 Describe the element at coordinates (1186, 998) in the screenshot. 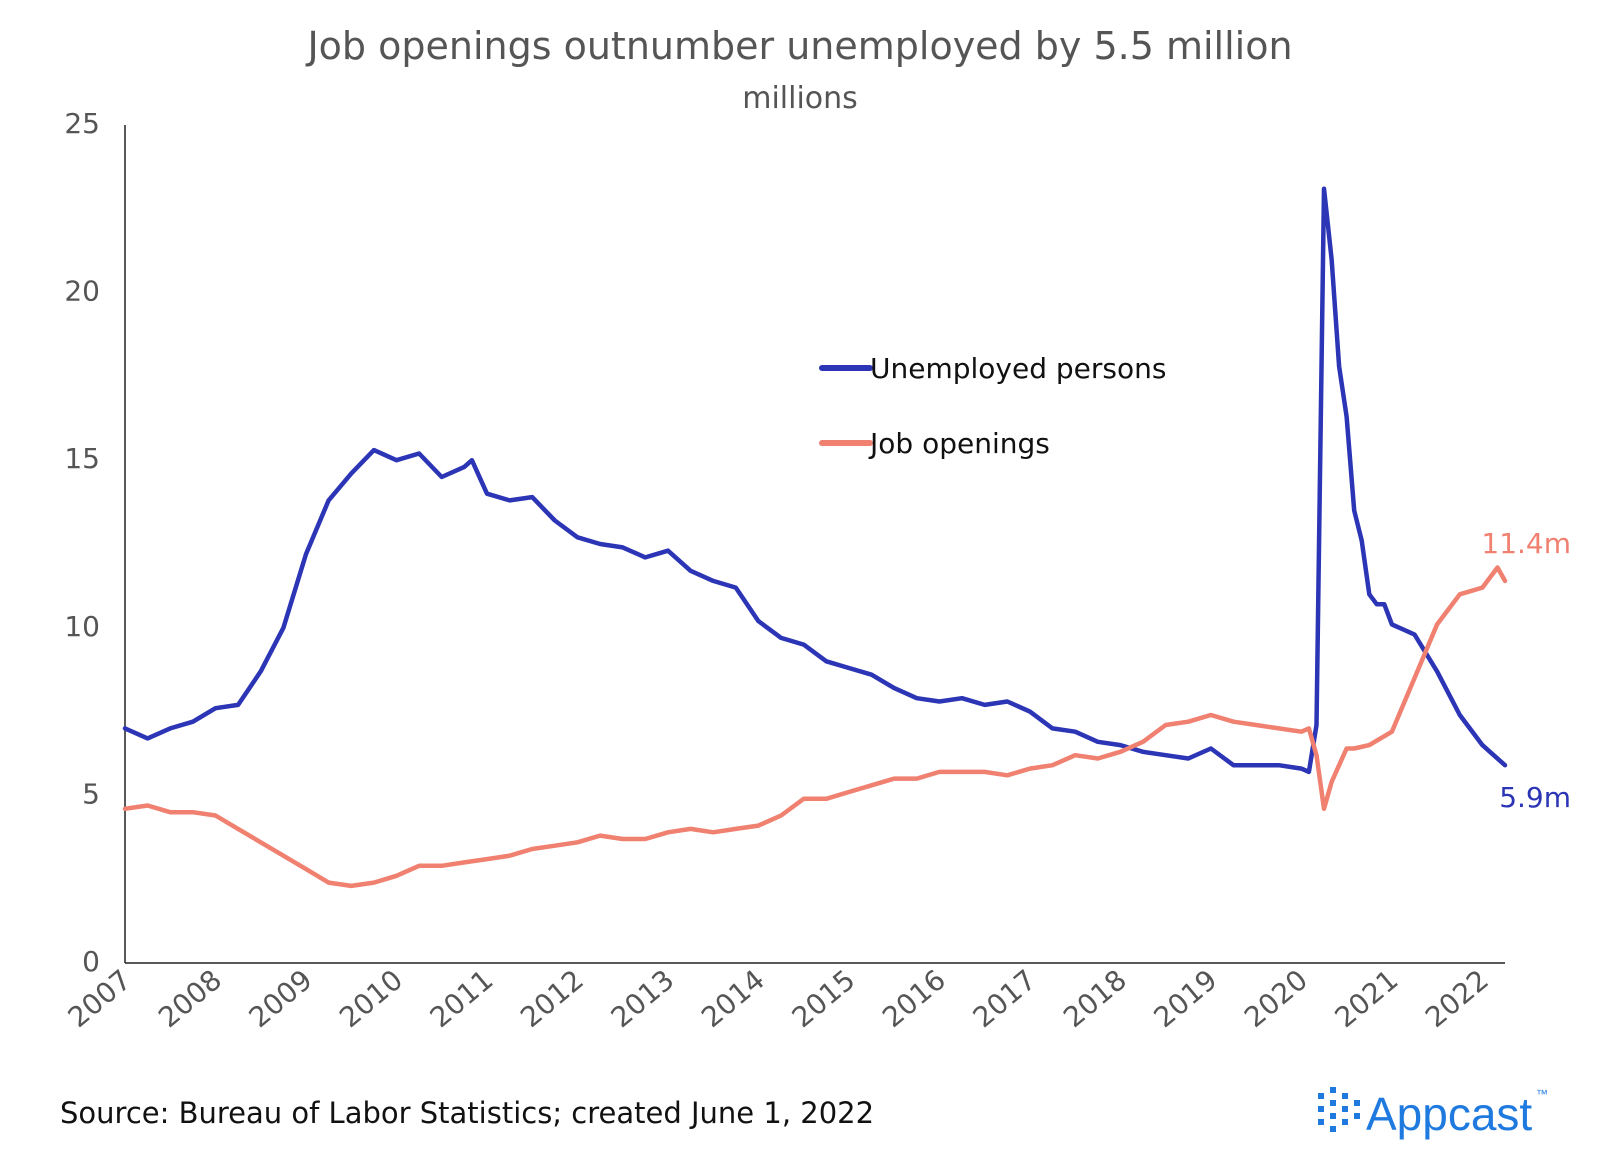

I see `x-tick-label: 2019` at that location.